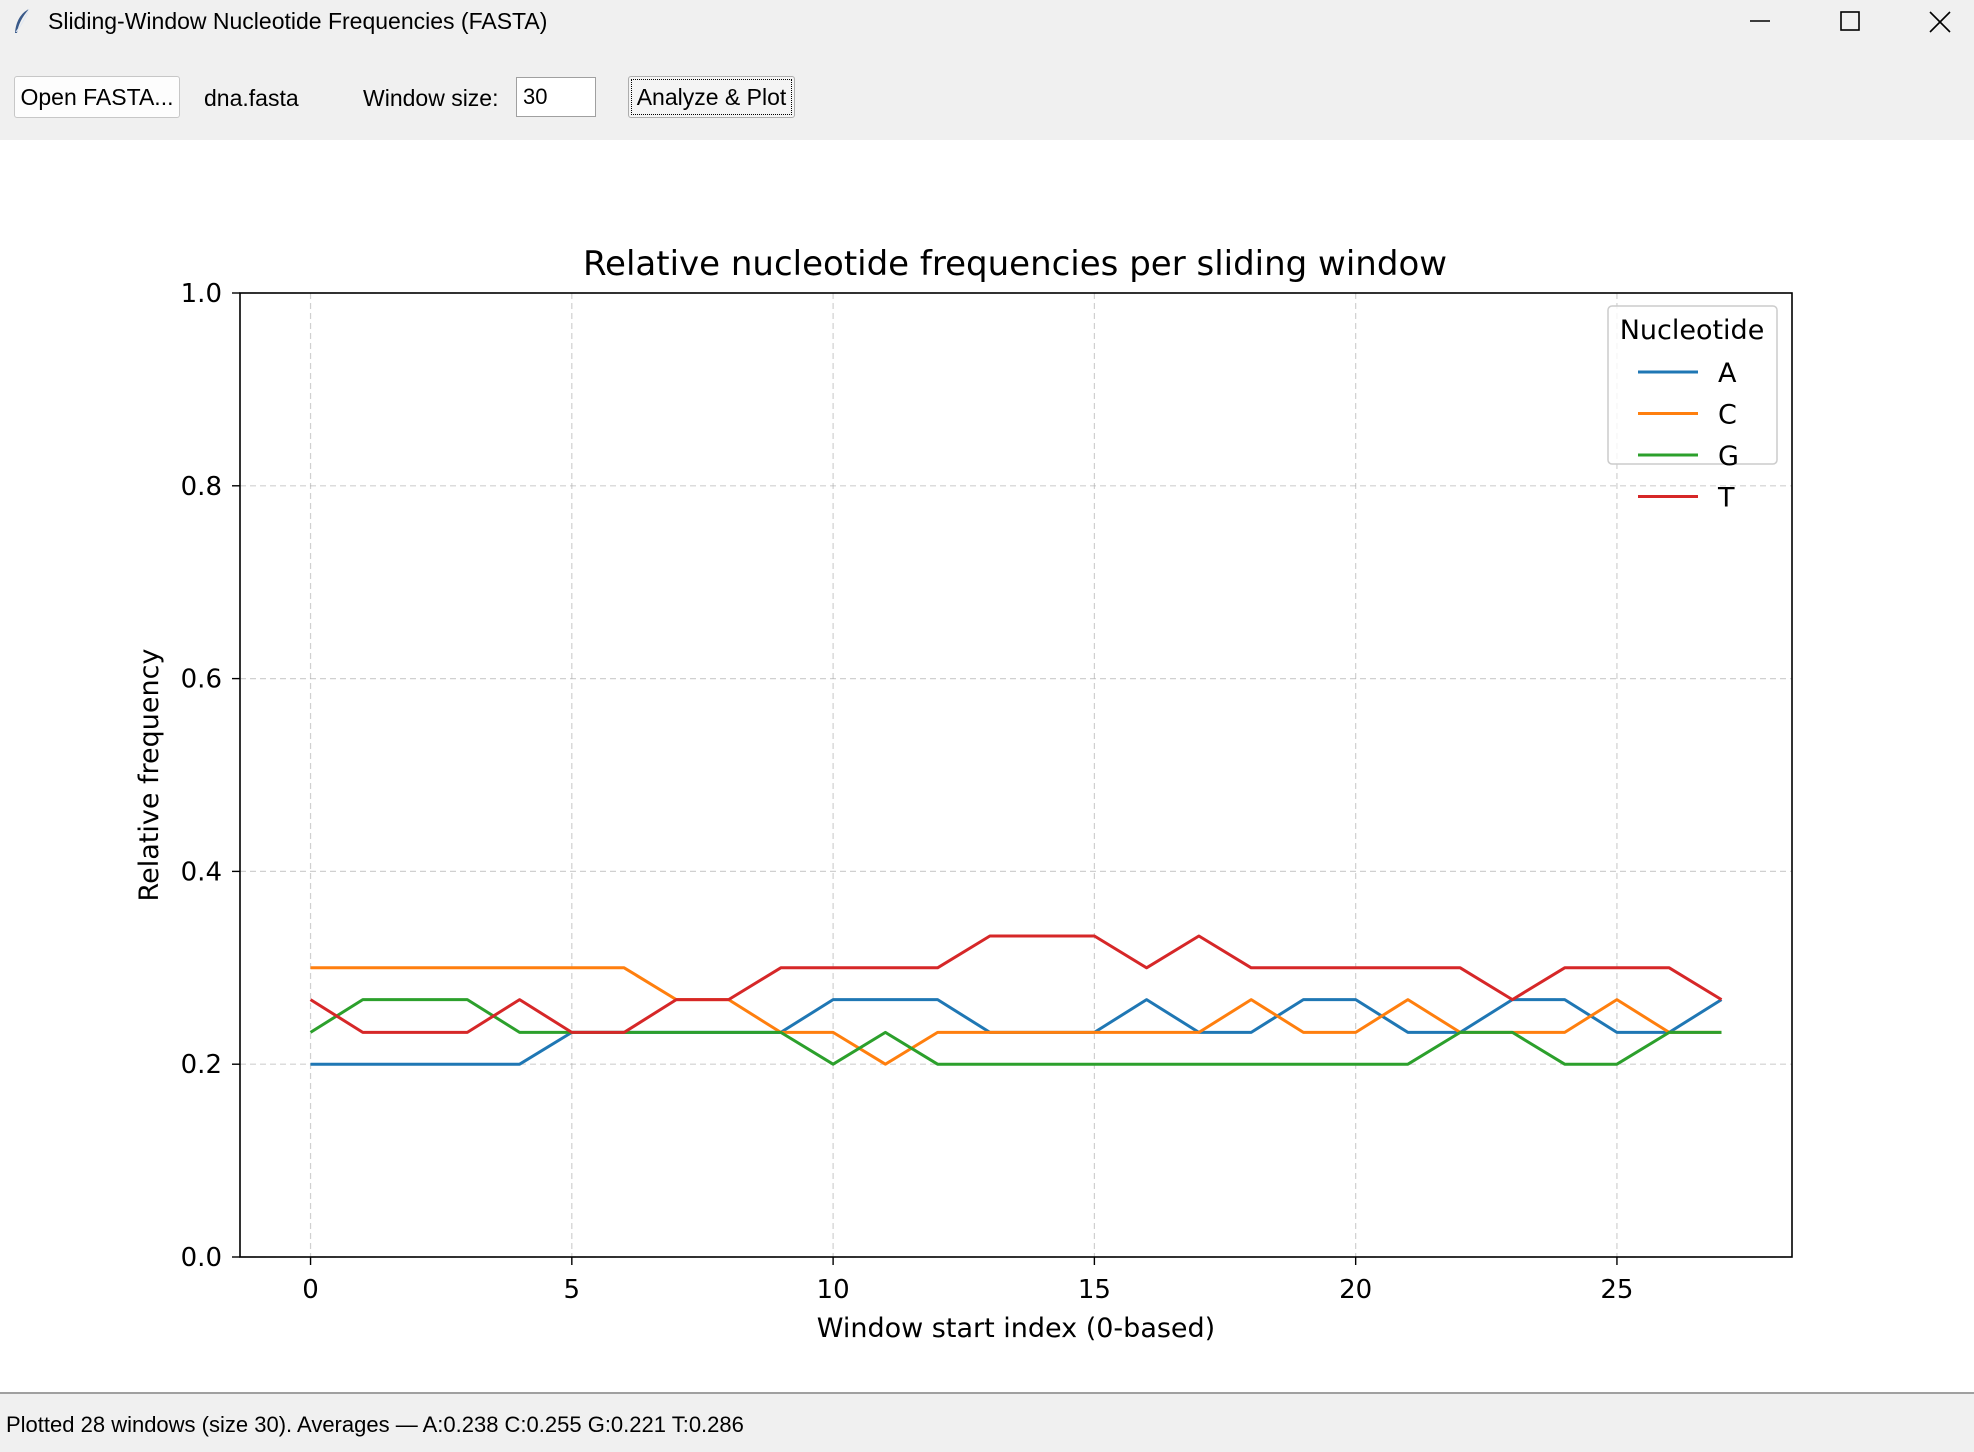 This screenshot has width=1974, height=1452. What do you see at coordinates (1727, 373) in the screenshot?
I see `legend-label-A: A` at bounding box center [1727, 373].